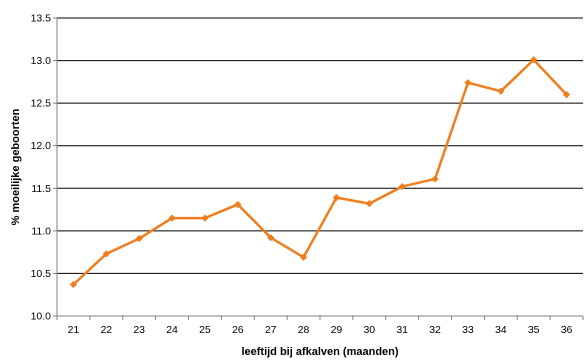  Describe the element at coordinates (501, 330) in the screenshot. I see `x-tick-label: 34` at that location.